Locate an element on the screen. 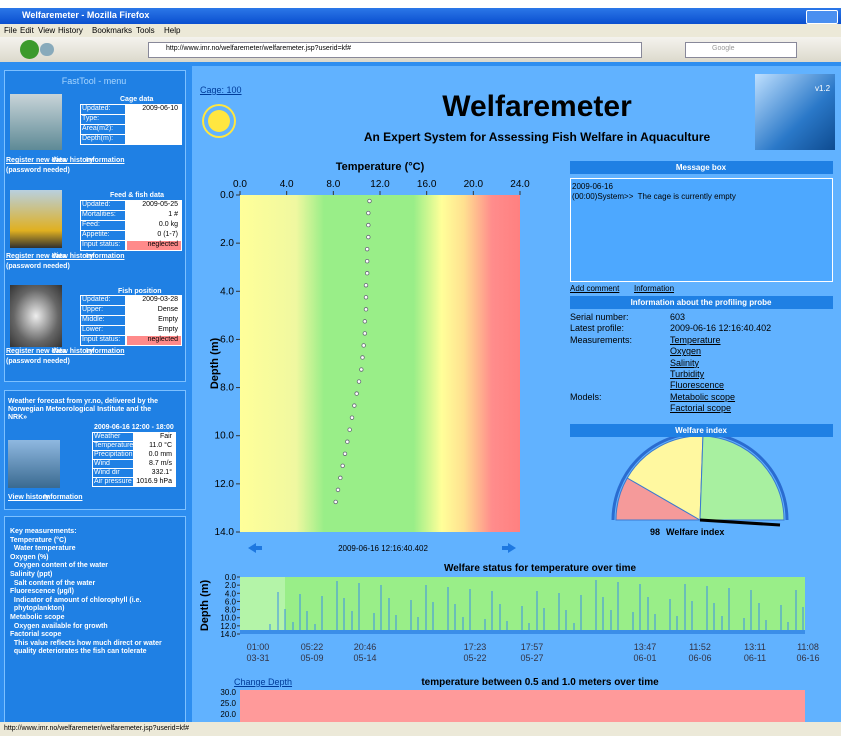  x-tick-label: 12.0 is located at coordinates (380, 184).